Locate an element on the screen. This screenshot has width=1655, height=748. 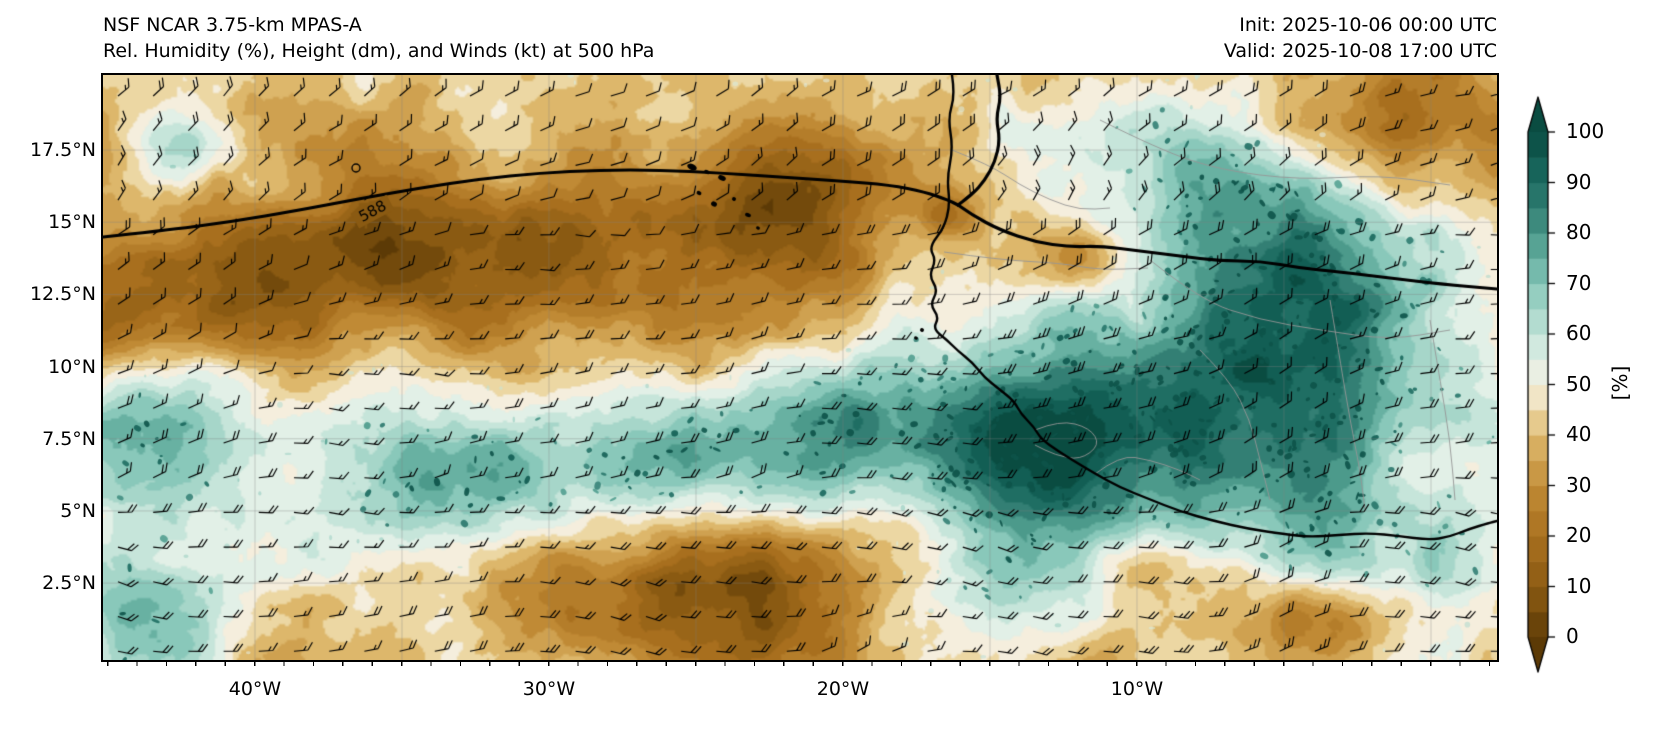
colorbar-tick-label: 60 is located at coordinates (1579, 333).